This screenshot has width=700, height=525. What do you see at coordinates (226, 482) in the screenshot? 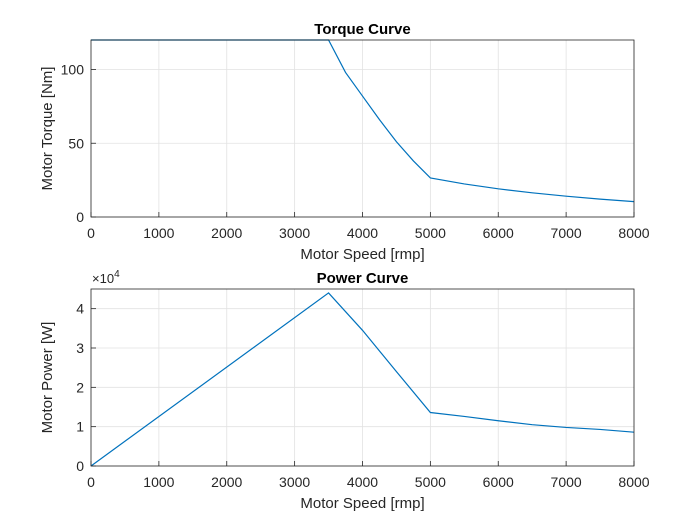
I see `power-x-tick-label: 2000` at bounding box center [226, 482].